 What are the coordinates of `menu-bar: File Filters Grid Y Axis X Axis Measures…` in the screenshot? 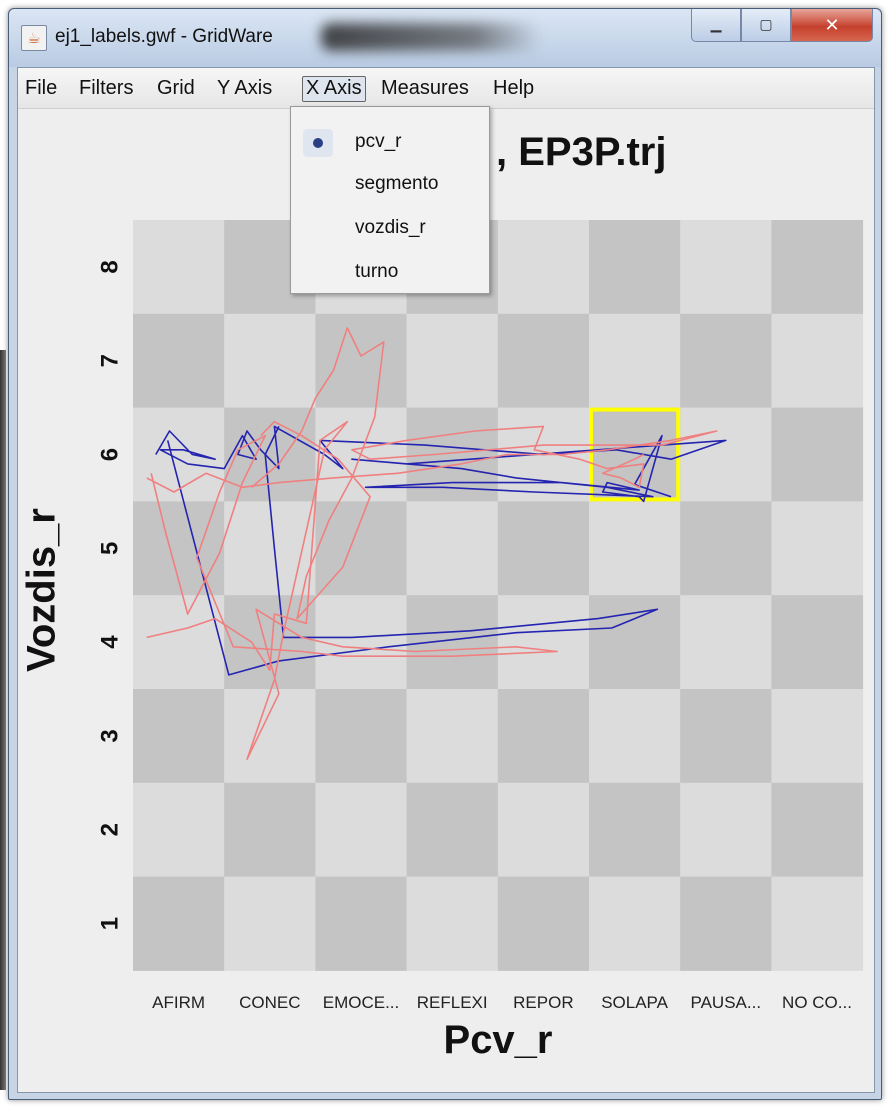 It's located at (446, 88).